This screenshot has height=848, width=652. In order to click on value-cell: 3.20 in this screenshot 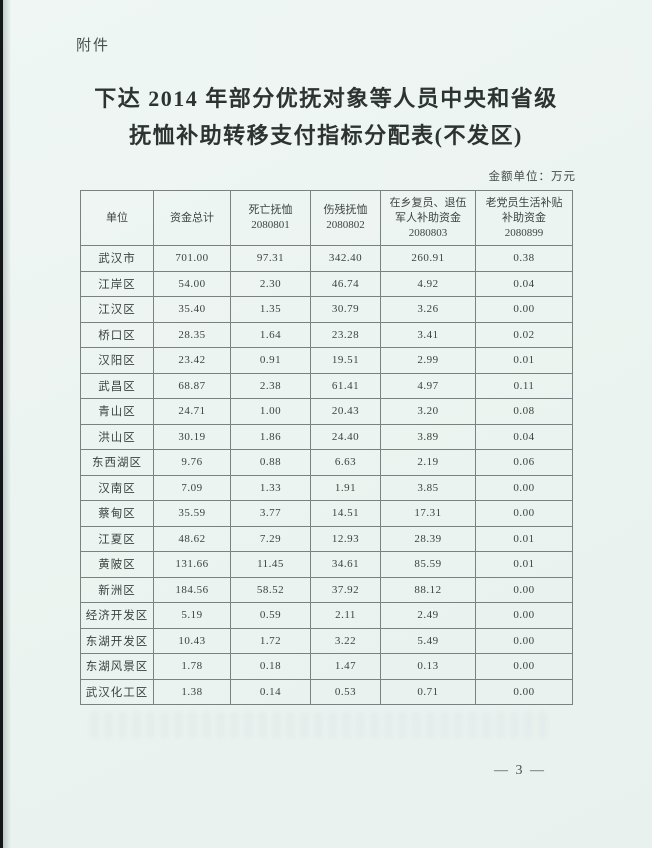, I will do `click(428, 411)`.